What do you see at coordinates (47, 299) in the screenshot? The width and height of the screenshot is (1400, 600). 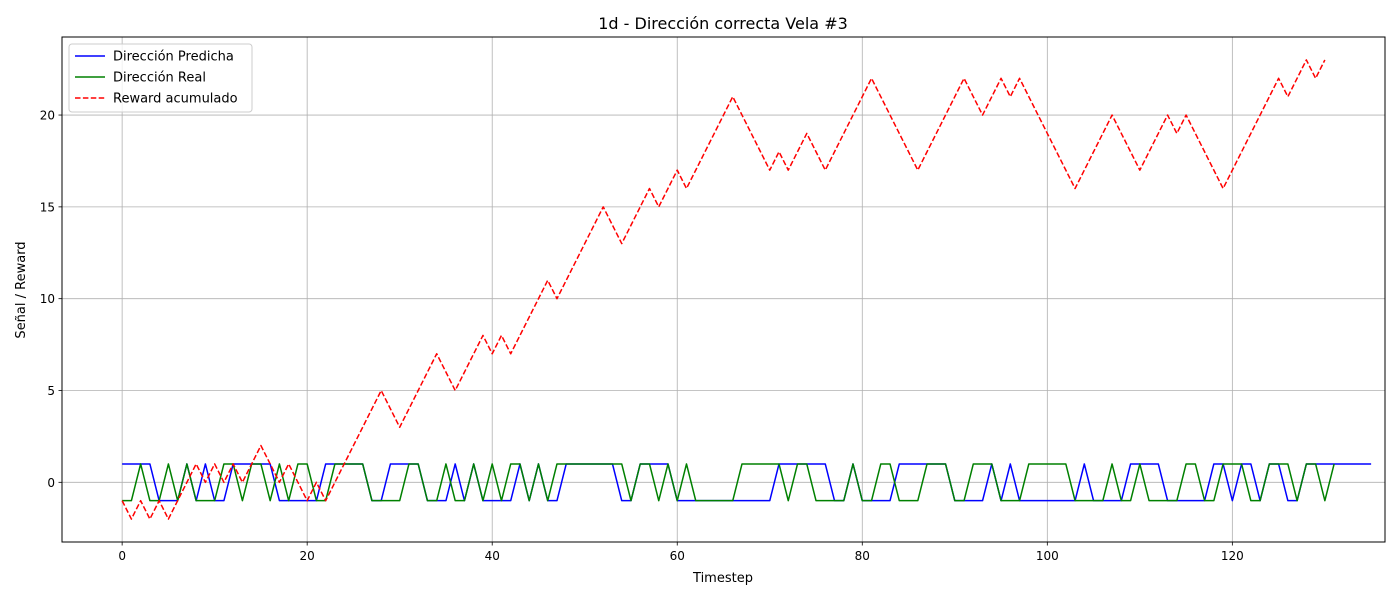 I see `y-tick-label: 10` at bounding box center [47, 299].